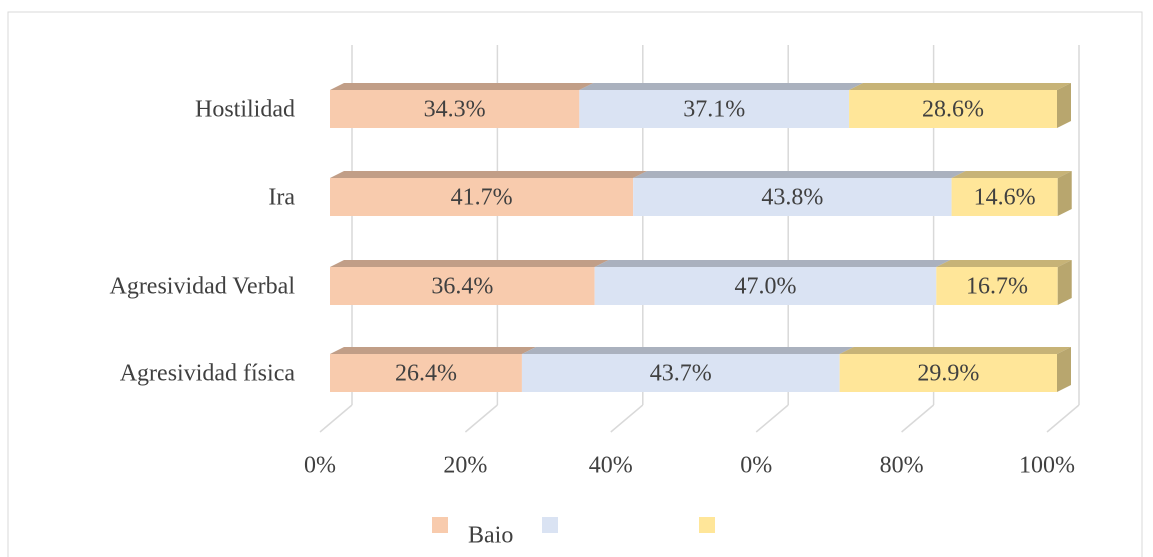  Describe the element at coordinates (611, 466) in the screenshot. I see `x-tick-label: 40%` at that location.